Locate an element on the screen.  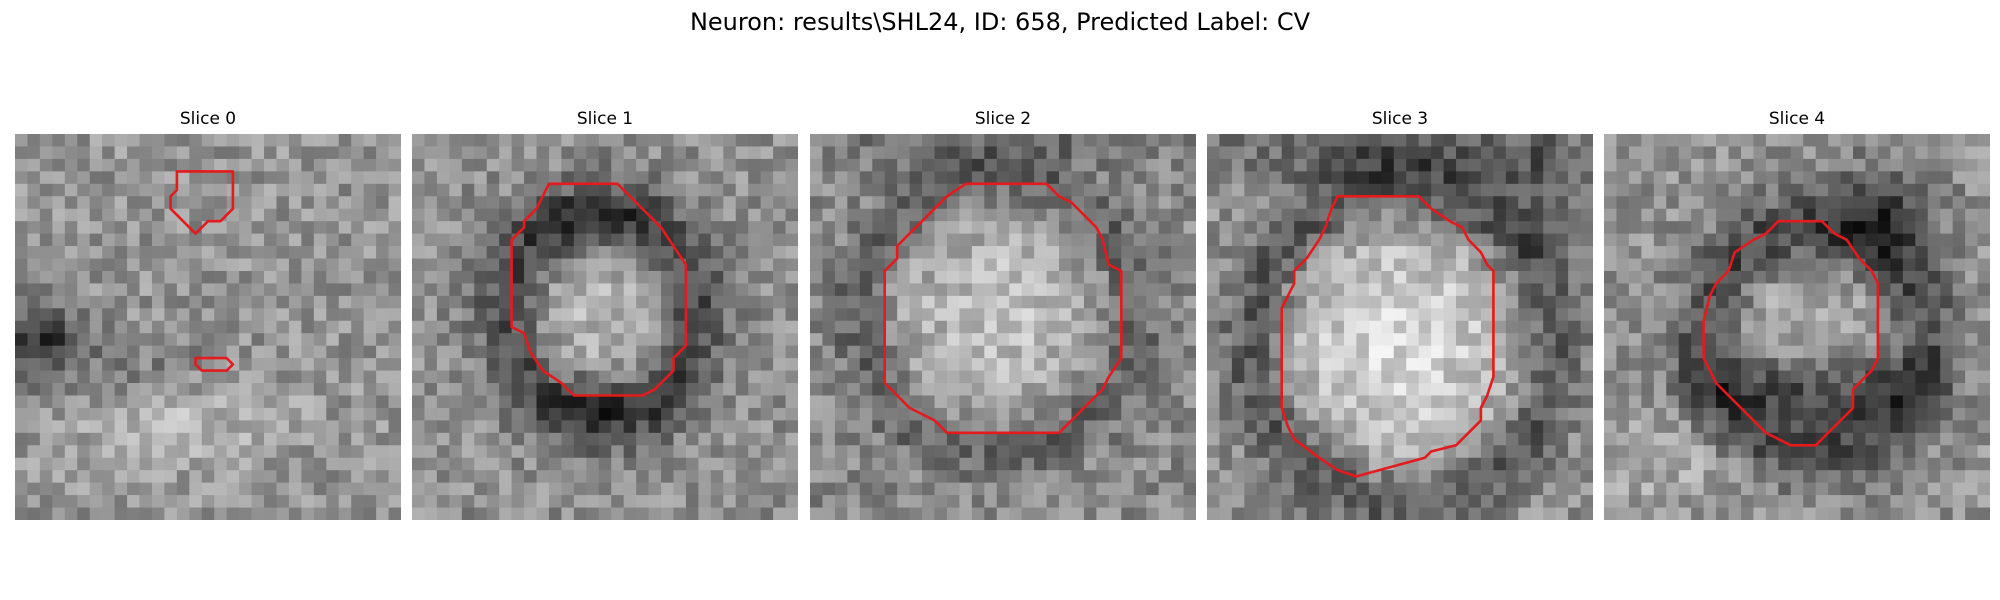
slice-title: Slice 0 is located at coordinates (208, 119).